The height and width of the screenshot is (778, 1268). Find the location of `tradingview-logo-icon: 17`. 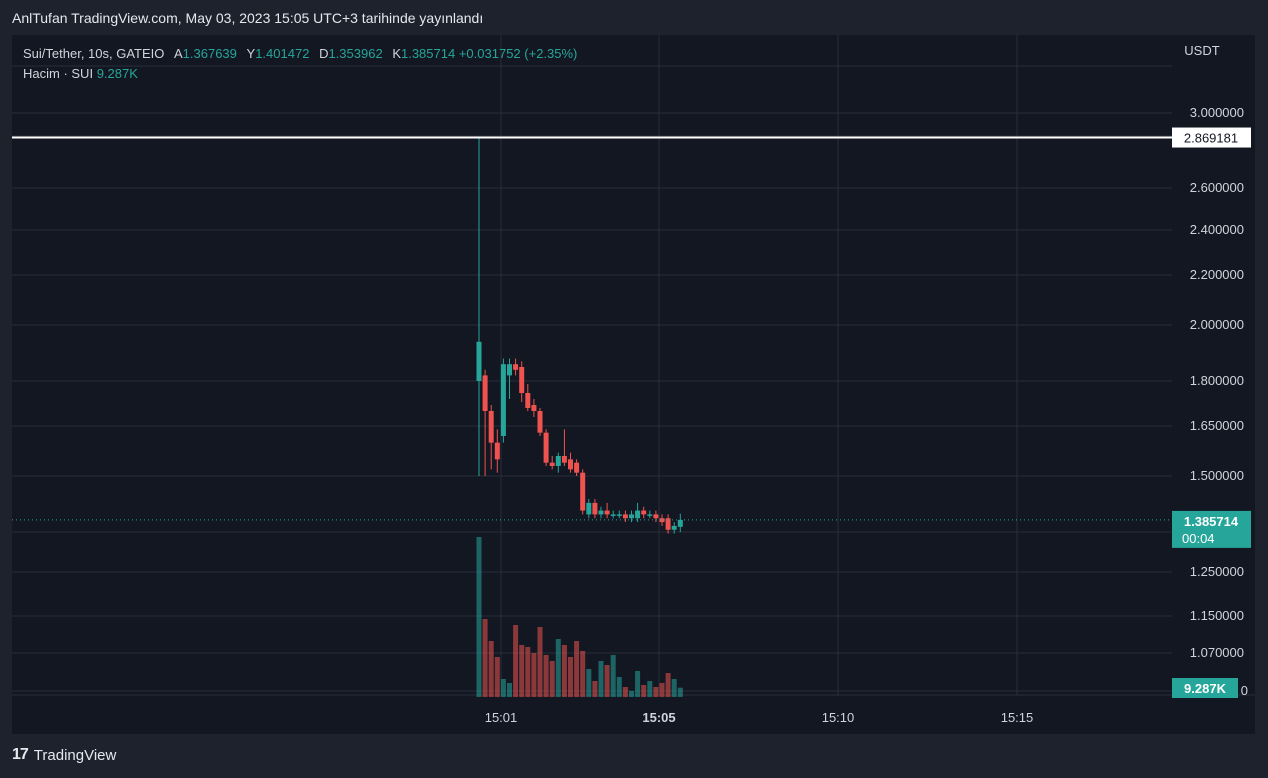

tradingview-logo-icon: 17 is located at coordinates (20, 754).